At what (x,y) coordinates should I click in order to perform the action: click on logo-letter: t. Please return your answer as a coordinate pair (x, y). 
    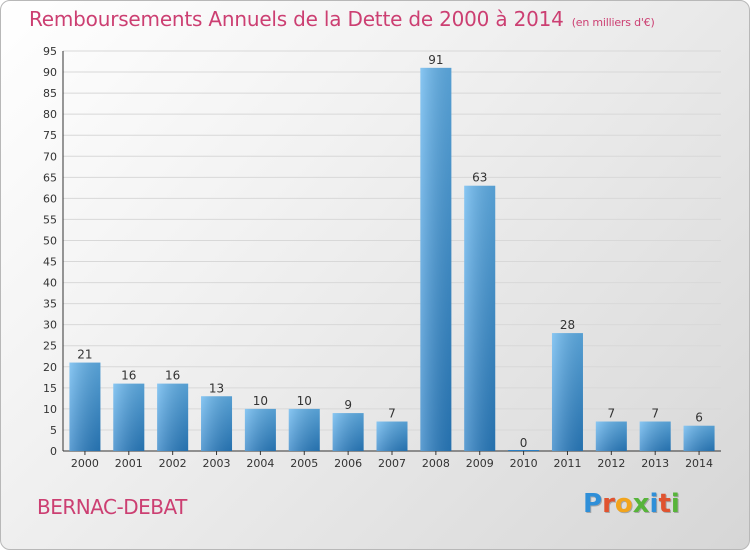
    Looking at the image, I should click on (664, 504).